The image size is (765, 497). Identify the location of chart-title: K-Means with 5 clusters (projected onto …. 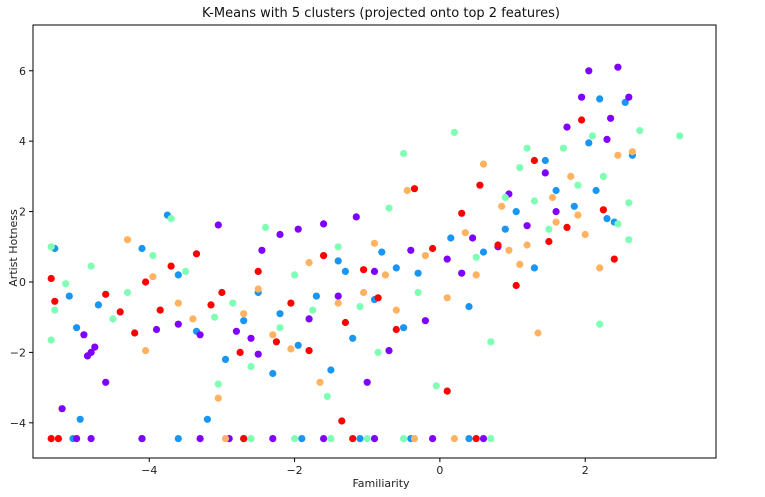
(381, 13).